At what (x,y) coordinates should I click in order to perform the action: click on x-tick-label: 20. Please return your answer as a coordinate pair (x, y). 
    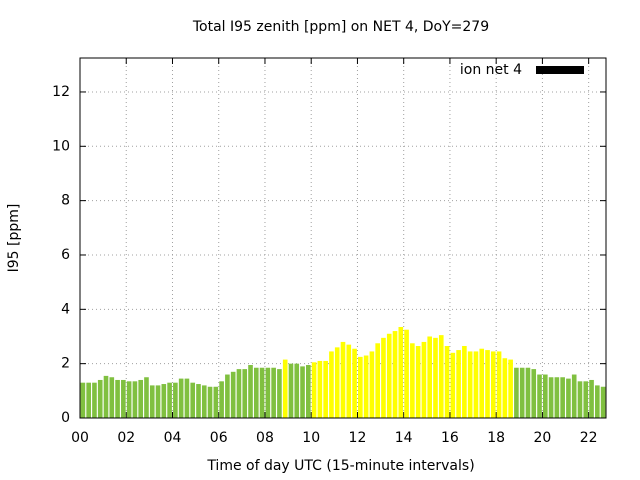
    Looking at the image, I should click on (543, 438).